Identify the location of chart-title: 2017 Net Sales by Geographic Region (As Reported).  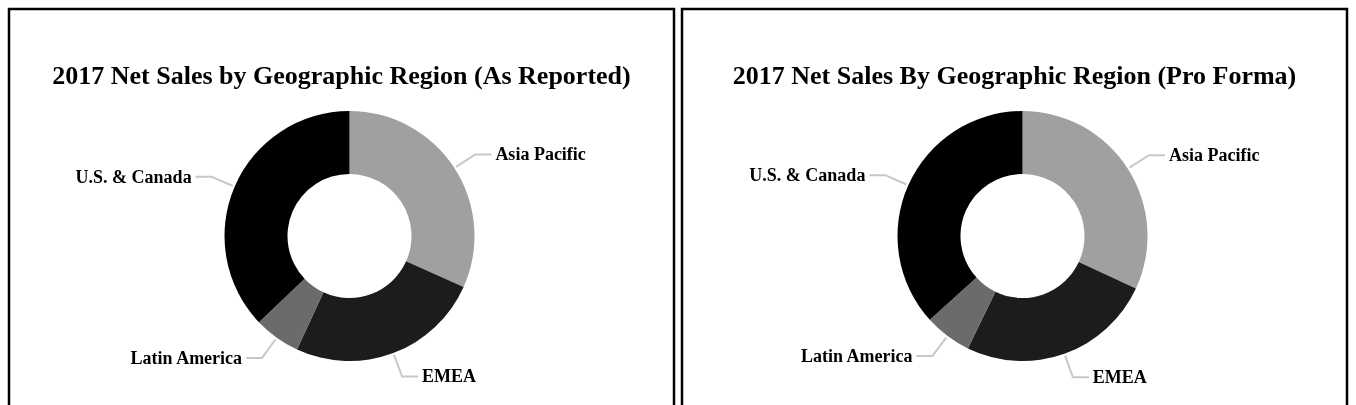
(341, 75).